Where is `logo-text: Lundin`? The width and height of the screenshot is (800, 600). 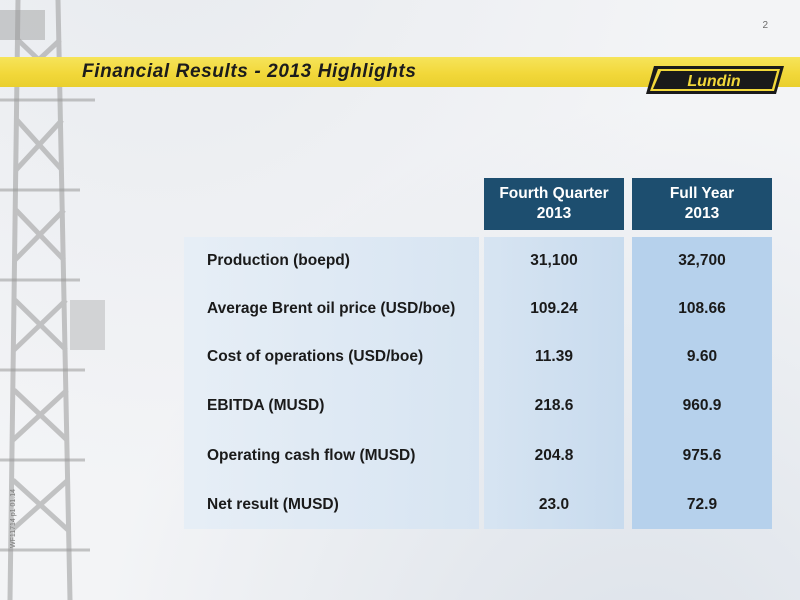 logo-text: Lundin is located at coordinates (714, 81).